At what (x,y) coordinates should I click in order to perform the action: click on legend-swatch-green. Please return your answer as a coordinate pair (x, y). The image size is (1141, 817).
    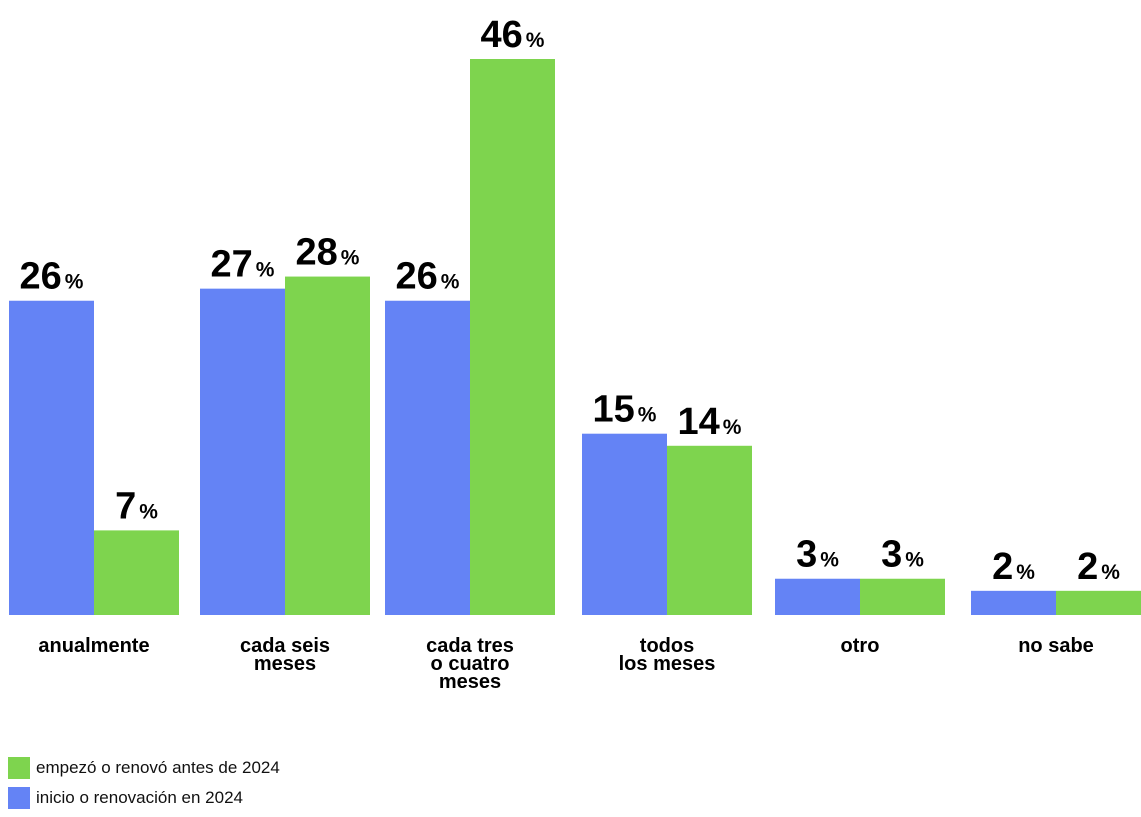
    Looking at the image, I should click on (19, 768).